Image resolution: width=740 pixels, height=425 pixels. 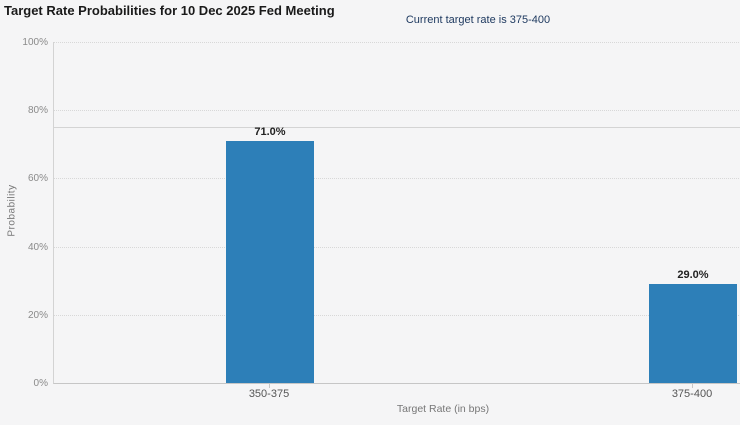 I want to click on y-tick-label: 100%, so click(x=35, y=42).